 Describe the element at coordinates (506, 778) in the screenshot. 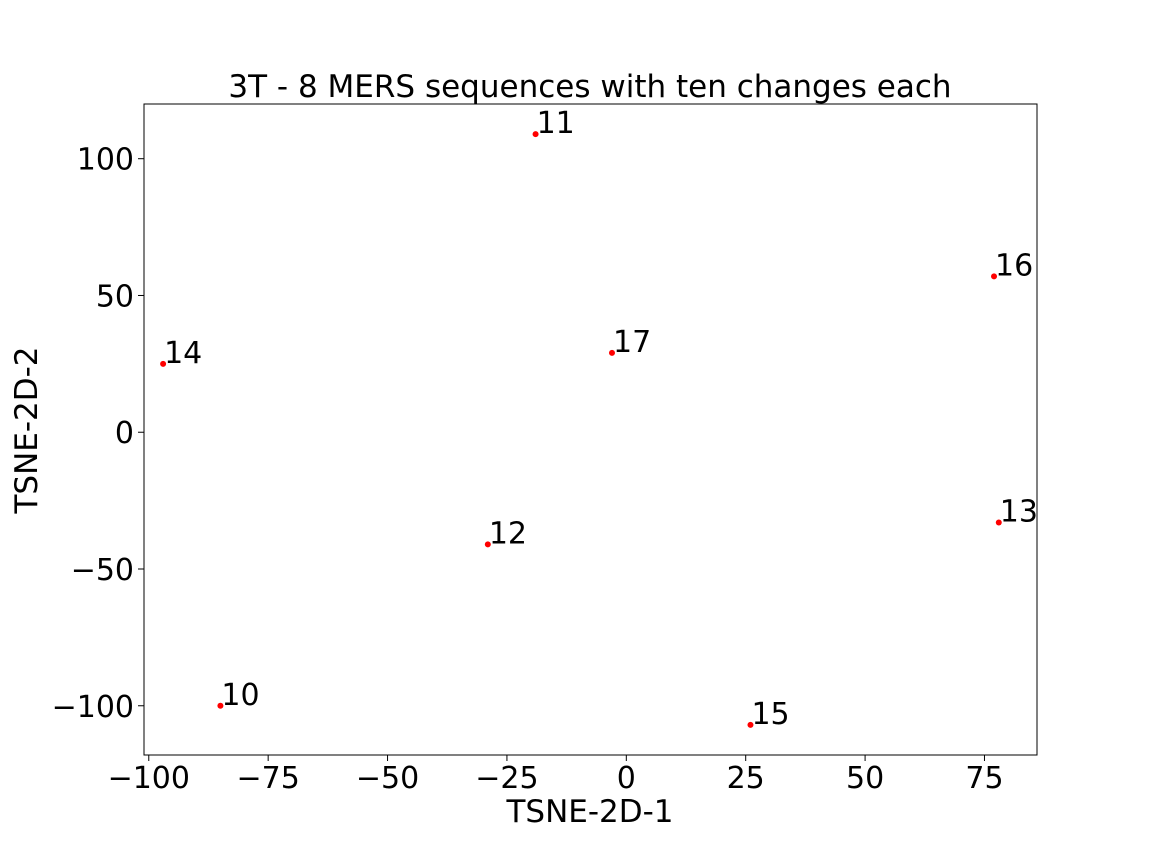

I see `x-tick-label: −25` at that location.